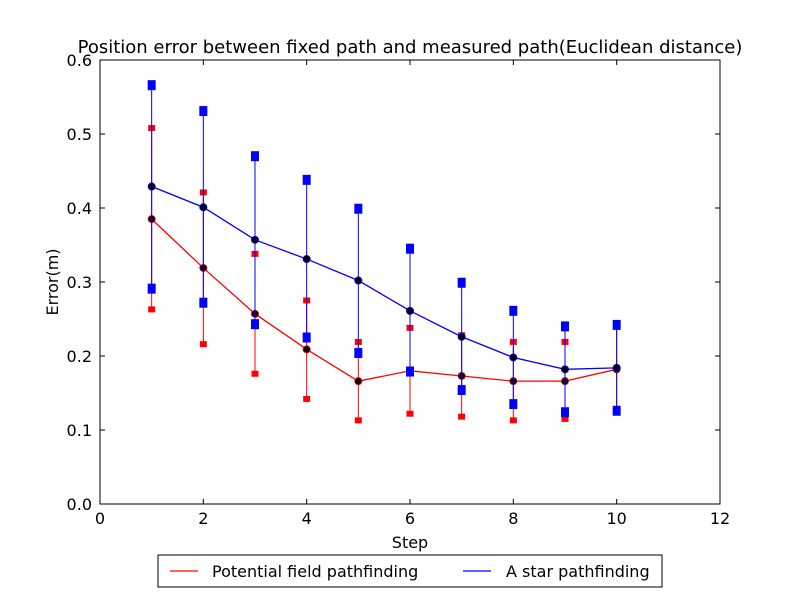 The image size is (800, 600). I want to click on y-tick-label: 0.3, so click(79, 282).